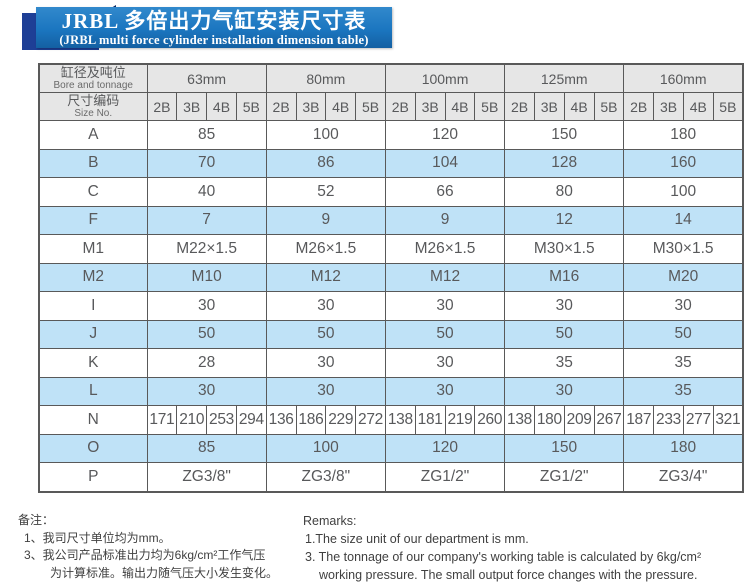 Image resolution: width=750 pixels, height=585 pixels. What do you see at coordinates (430, 106) in the screenshot?
I see `size-code-100mm-3B: 3B` at bounding box center [430, 106].